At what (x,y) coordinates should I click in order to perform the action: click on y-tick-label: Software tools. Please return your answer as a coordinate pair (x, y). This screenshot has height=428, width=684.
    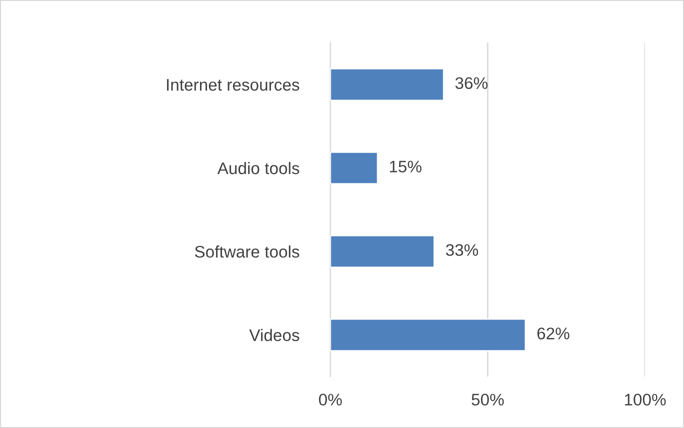
    Looking at the image, I should click on (247, 251).